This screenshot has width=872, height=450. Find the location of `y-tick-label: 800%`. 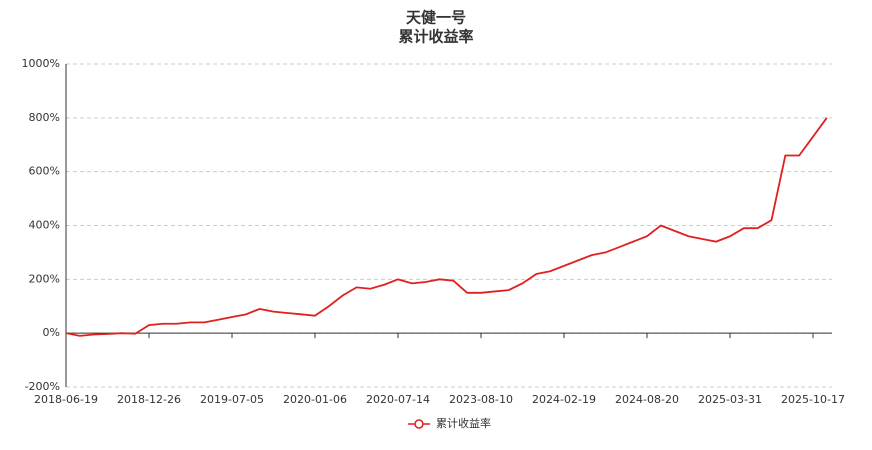

y-tick-label: 800% is located at coordinates (44, 117).